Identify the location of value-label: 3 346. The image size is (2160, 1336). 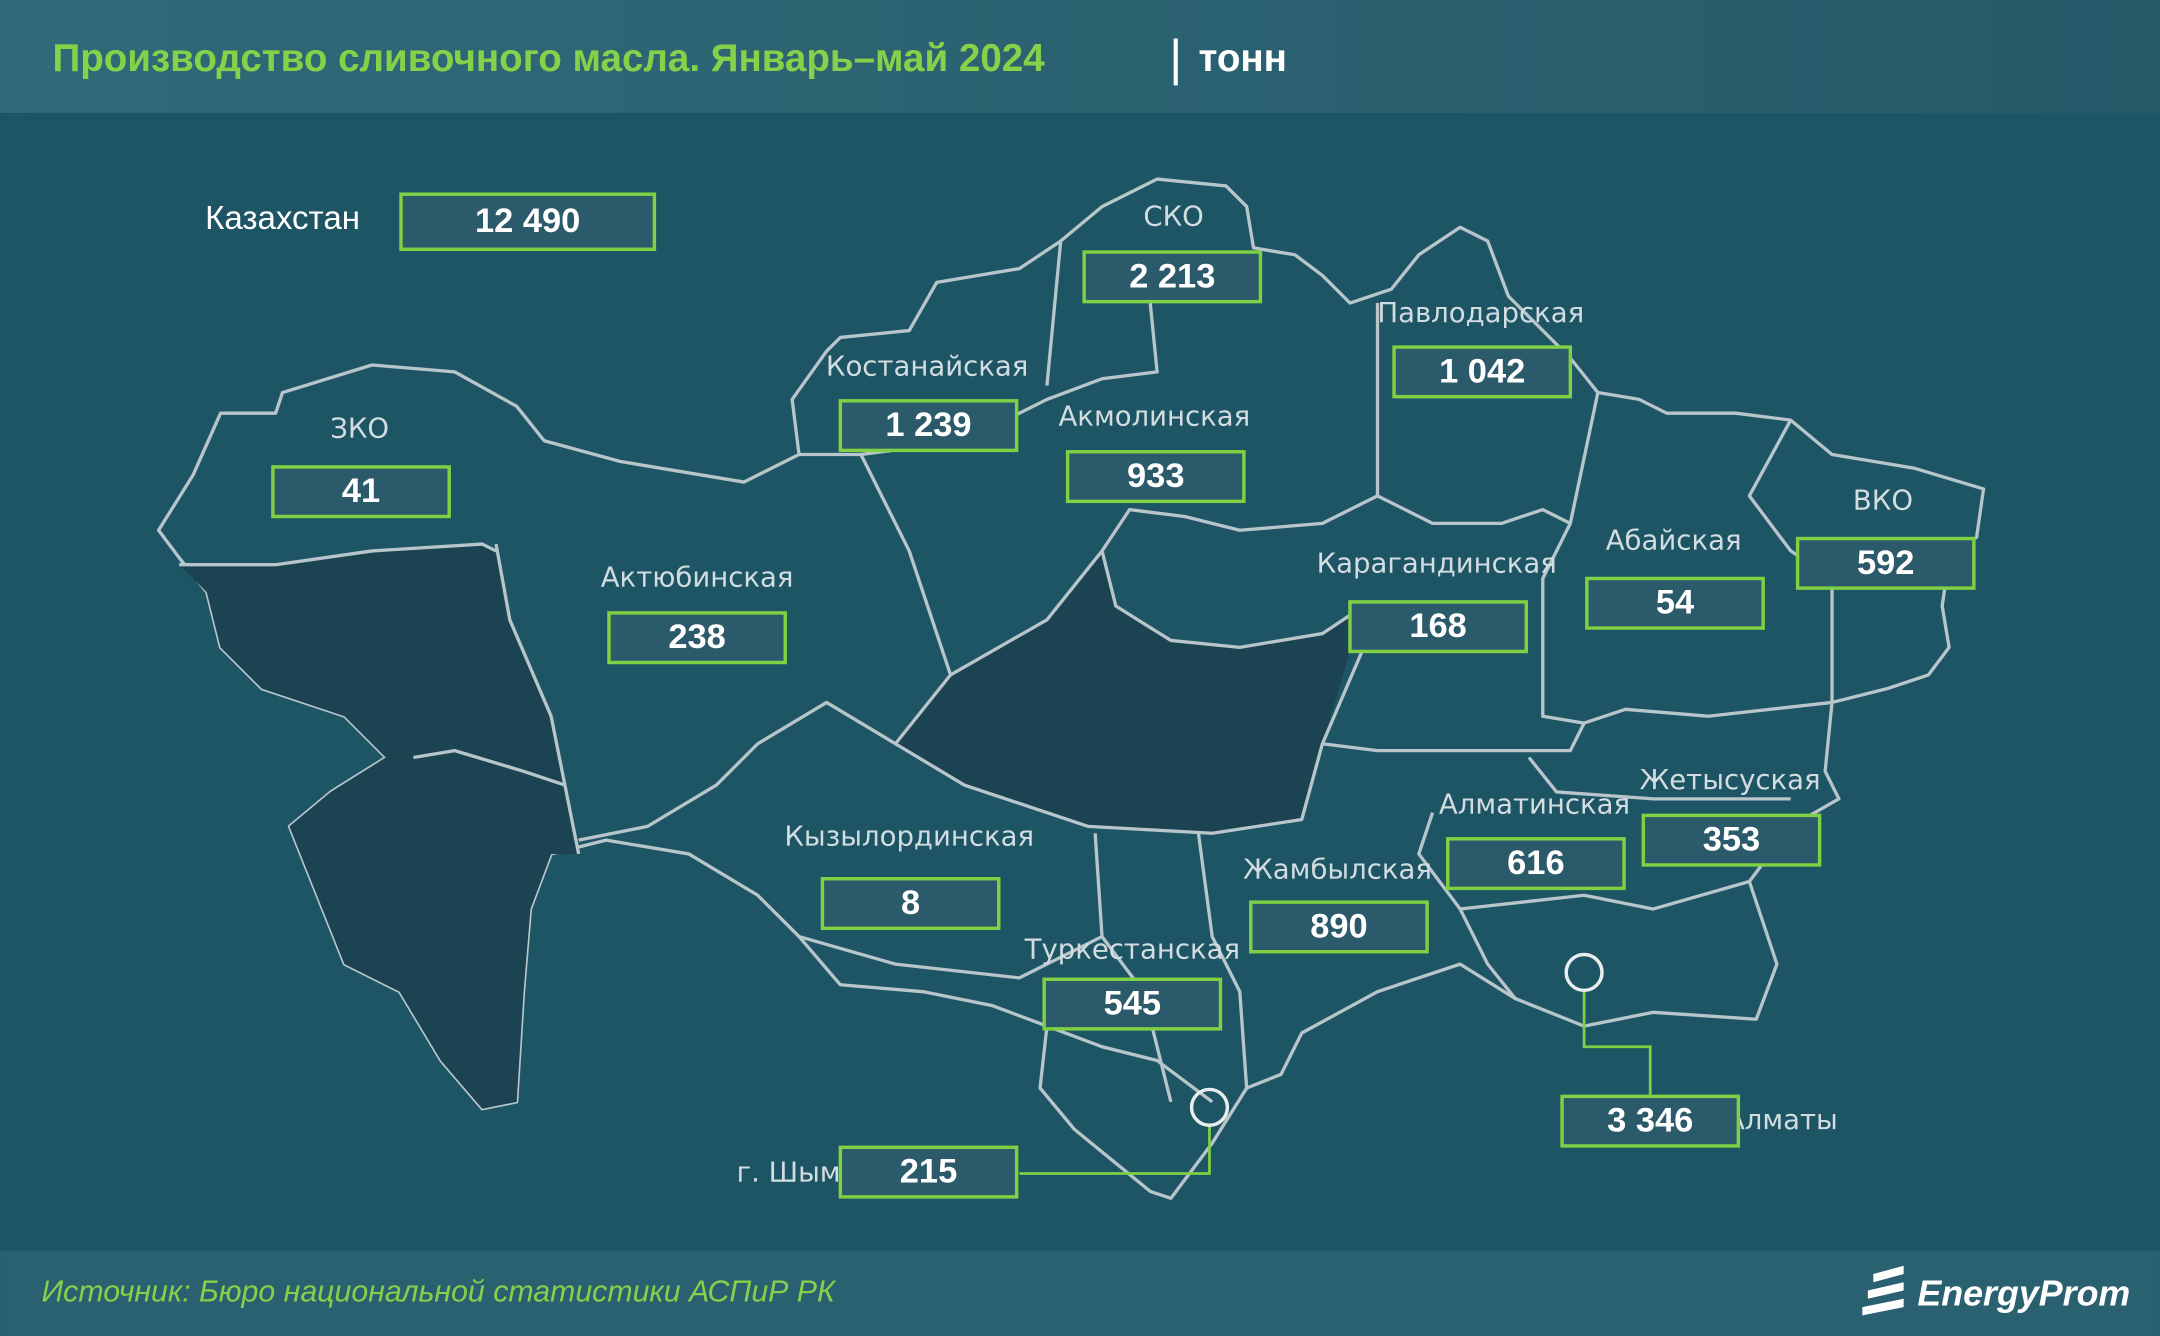
(1650, 1121).